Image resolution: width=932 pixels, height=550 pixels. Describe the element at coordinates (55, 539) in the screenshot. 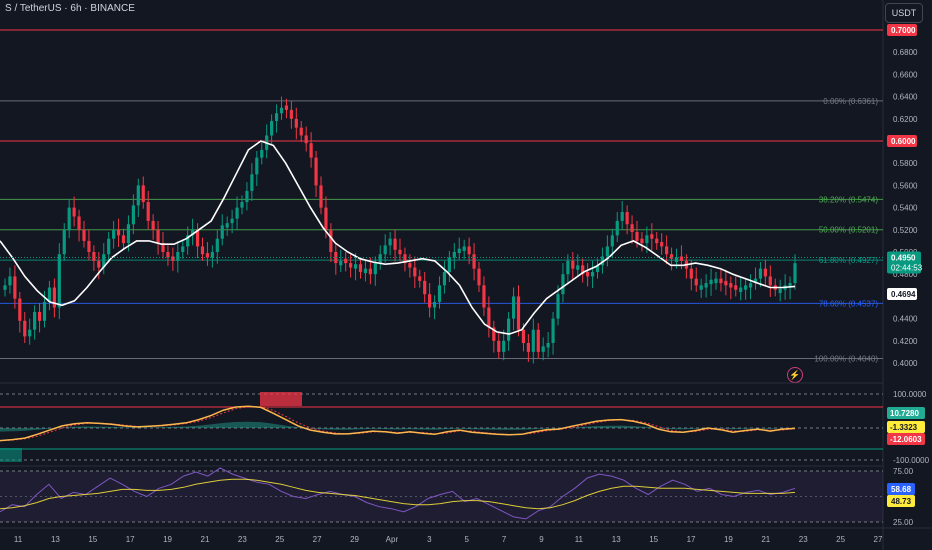

I see `time-tick-label: 13` at that location.